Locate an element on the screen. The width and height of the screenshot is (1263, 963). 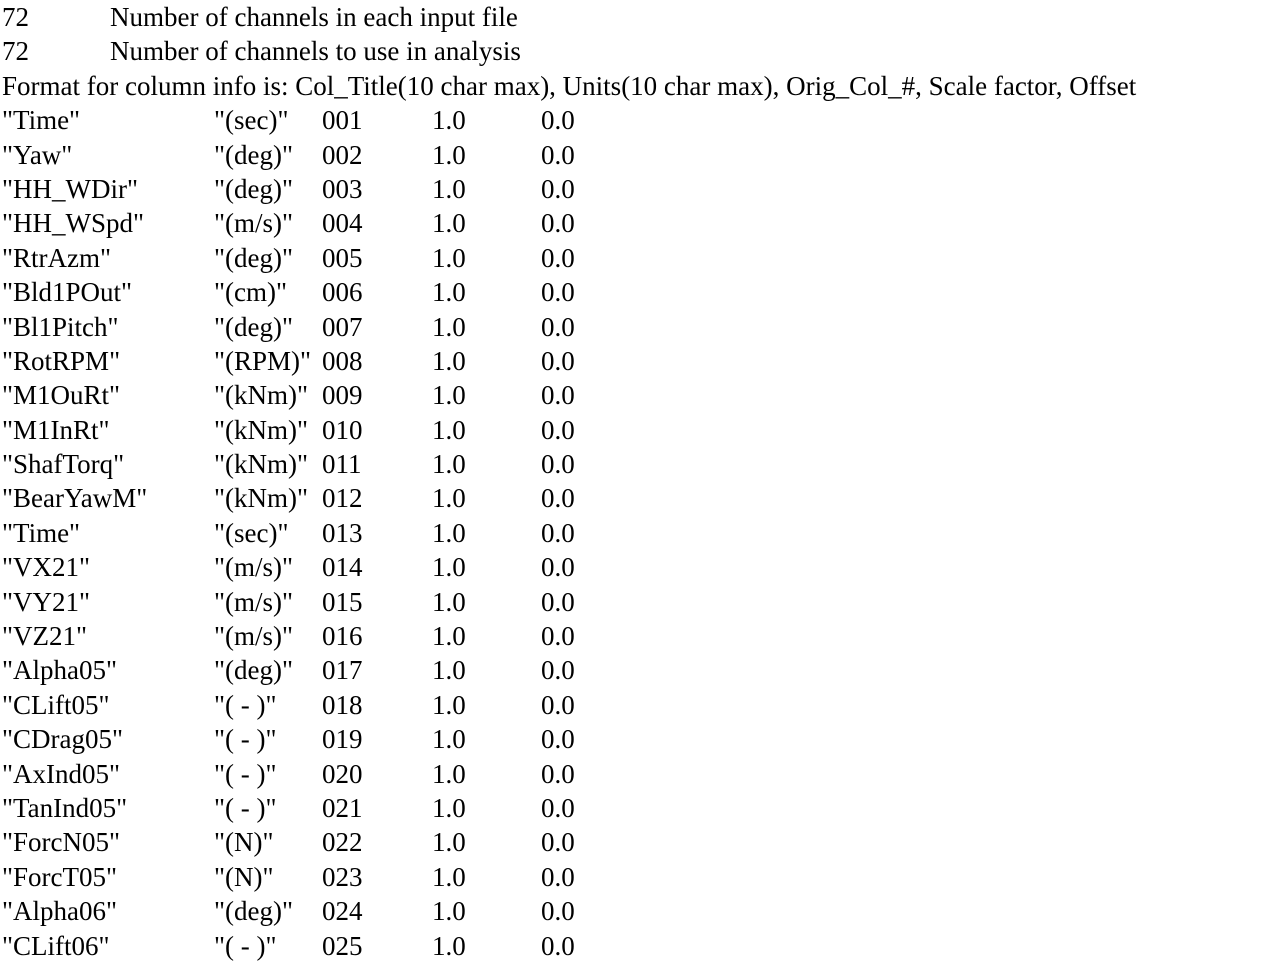
table-row: "CLift06" "( - )" 025 1.0 0.0 is located at coordinates (631, 946).